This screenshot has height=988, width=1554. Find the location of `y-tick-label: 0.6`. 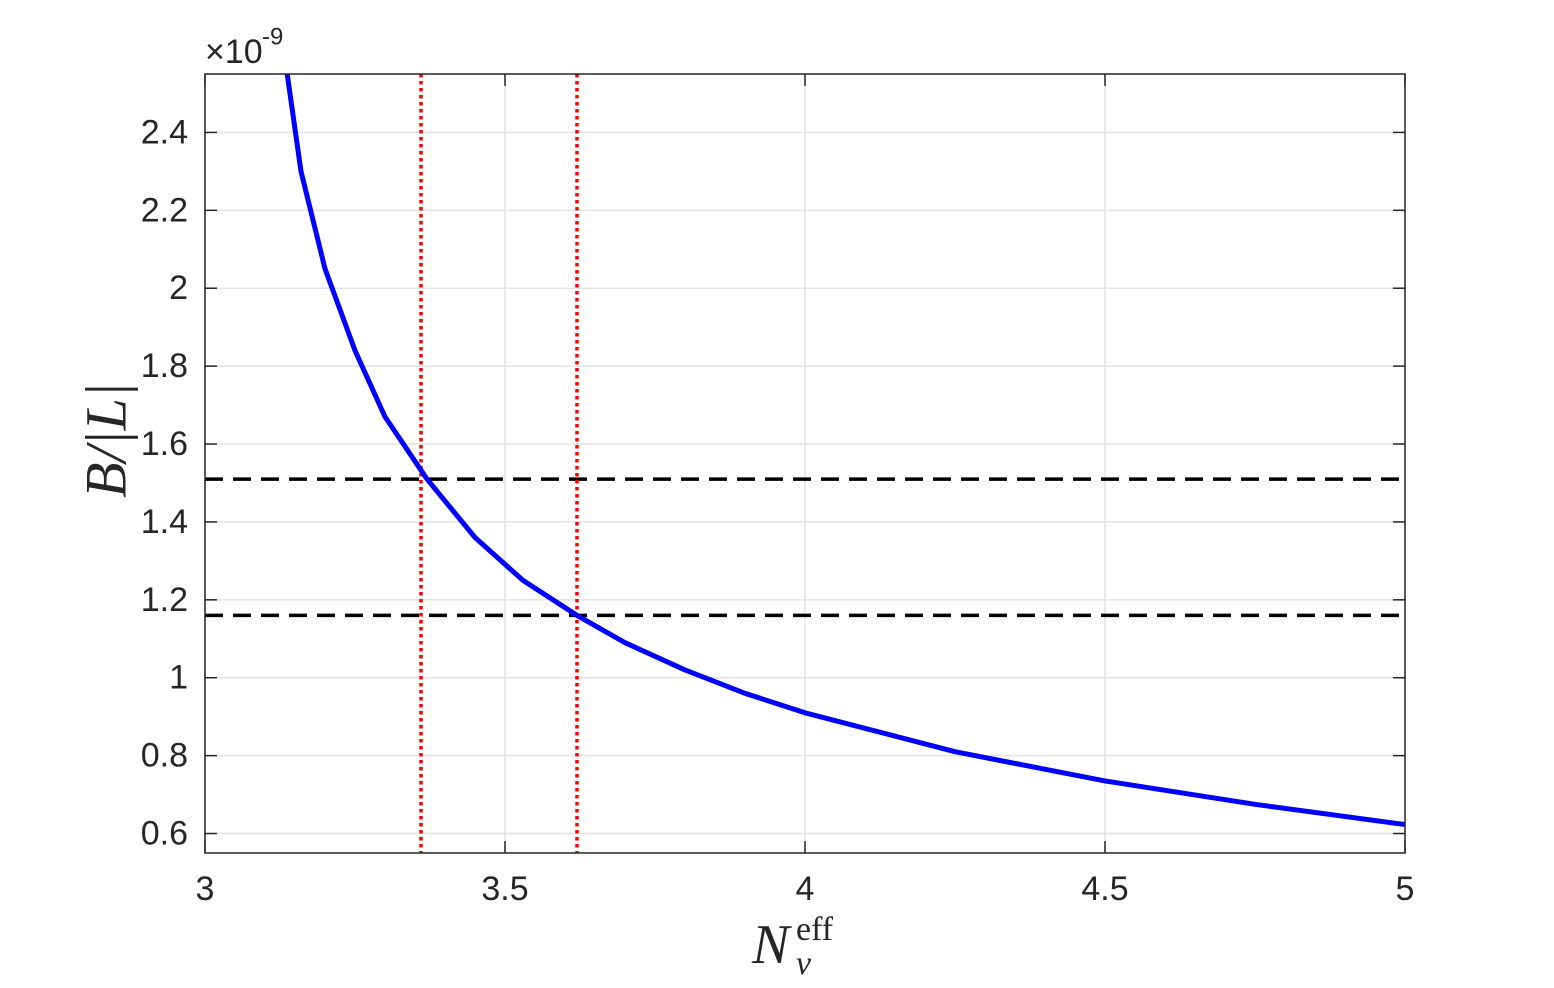

y-tick-label: 0.6 is located at coordinates (164, 834).